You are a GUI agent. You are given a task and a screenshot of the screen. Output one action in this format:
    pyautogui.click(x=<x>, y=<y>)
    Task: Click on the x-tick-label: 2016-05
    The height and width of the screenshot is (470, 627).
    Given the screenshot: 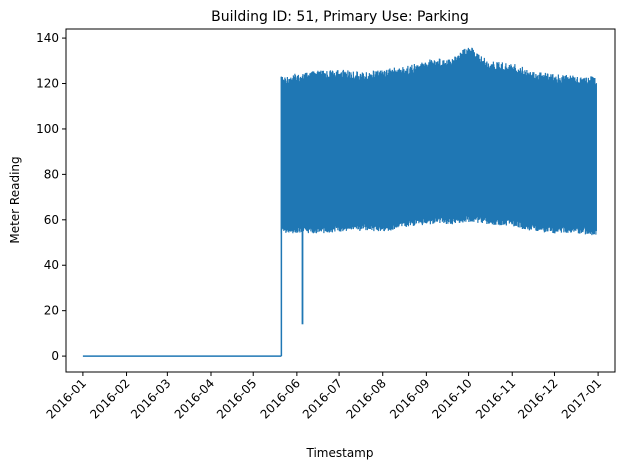 What is the action you would take?
    pyautogui.click(x=236, y=398)
    